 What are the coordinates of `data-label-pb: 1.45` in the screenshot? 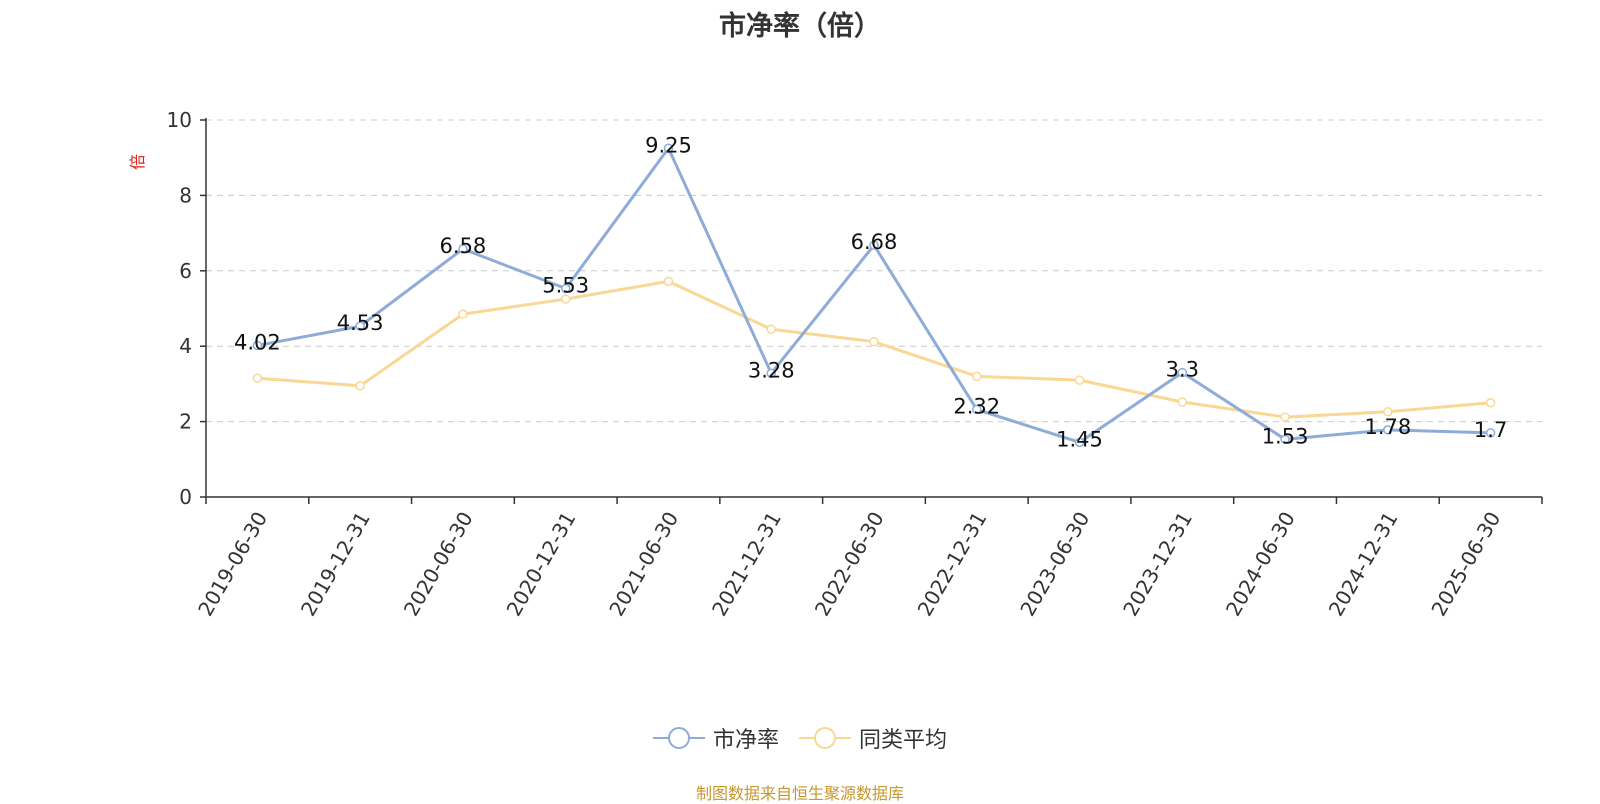 It's located at (1079, 439).